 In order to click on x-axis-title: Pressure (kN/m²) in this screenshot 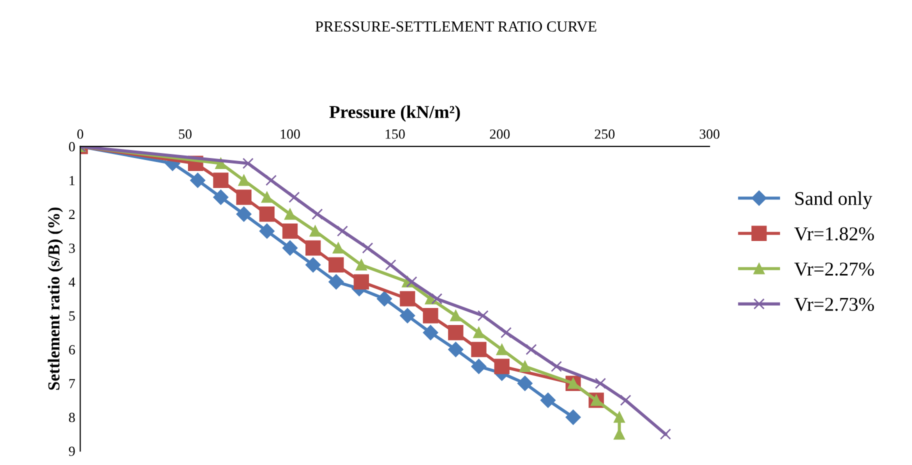, I will do `click(394, 113)`.